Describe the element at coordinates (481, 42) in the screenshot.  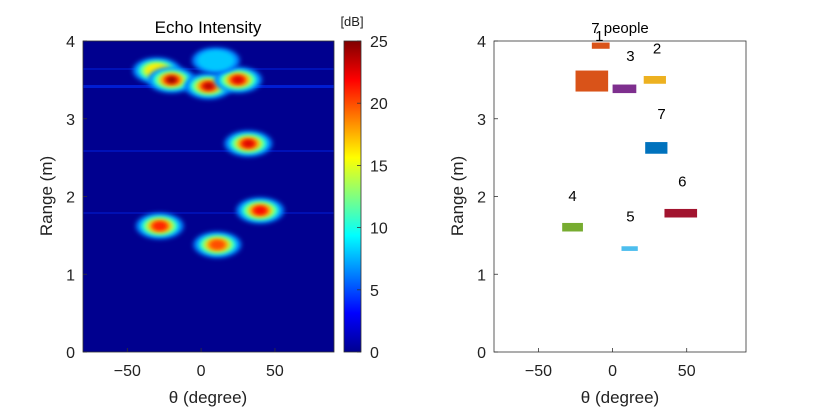
I see `cluster-y-tick-label: 4` at that location.